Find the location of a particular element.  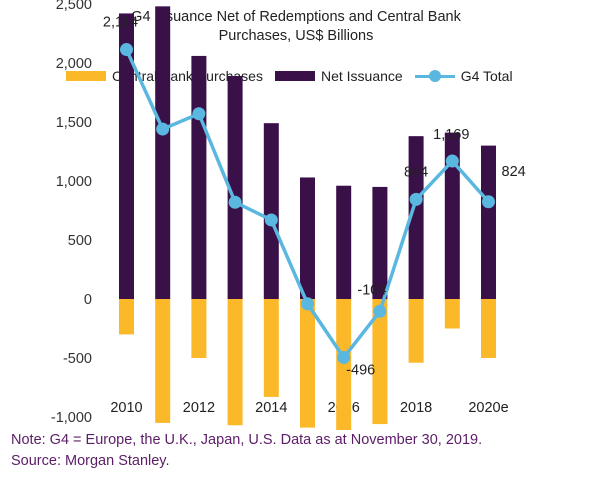

legend-label-g4-total: G4 Total is located at coordinates (486, 76).